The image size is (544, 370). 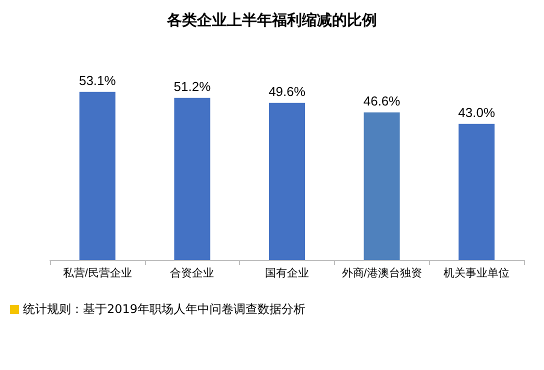 What do you see at coordinates (164, 309) in the screenshot?
I see `text: 统计规则：基于2019年职场人年中问卷调查数据分析` at bounding box center [164, 309].